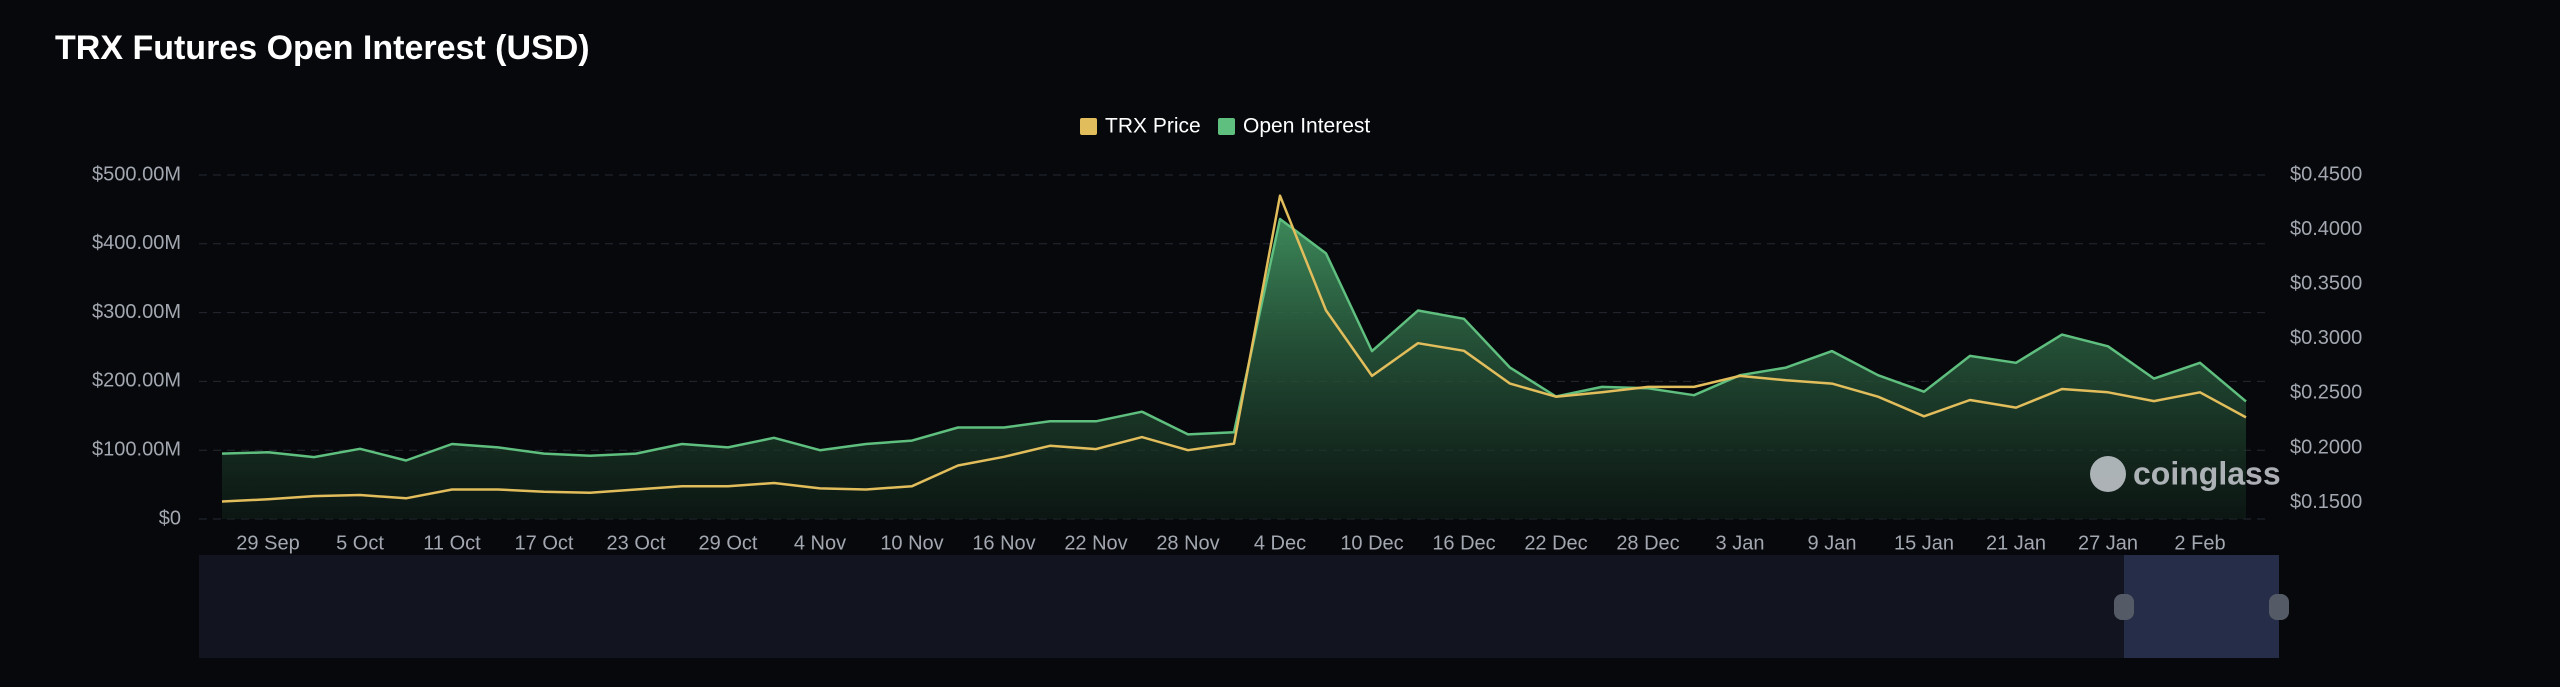 This screenshot has height=687, width=2560. I want to click on y2-tick-label: $0.4500, so click(2326, 174).